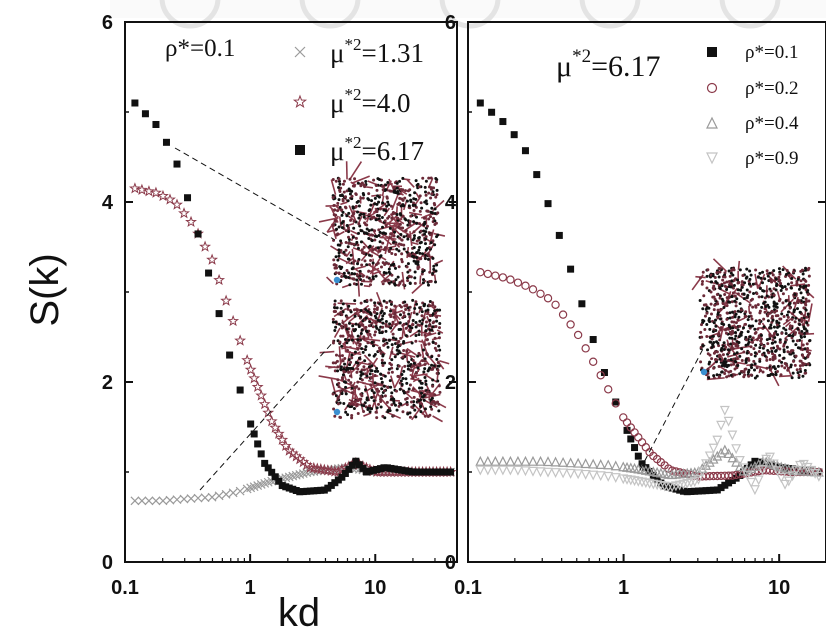 This screenshot has height=634, width=826. What do you see at coordinates (712, 52) in the screenshot?
I see `legend-marker` at bounding box center [712, 52].